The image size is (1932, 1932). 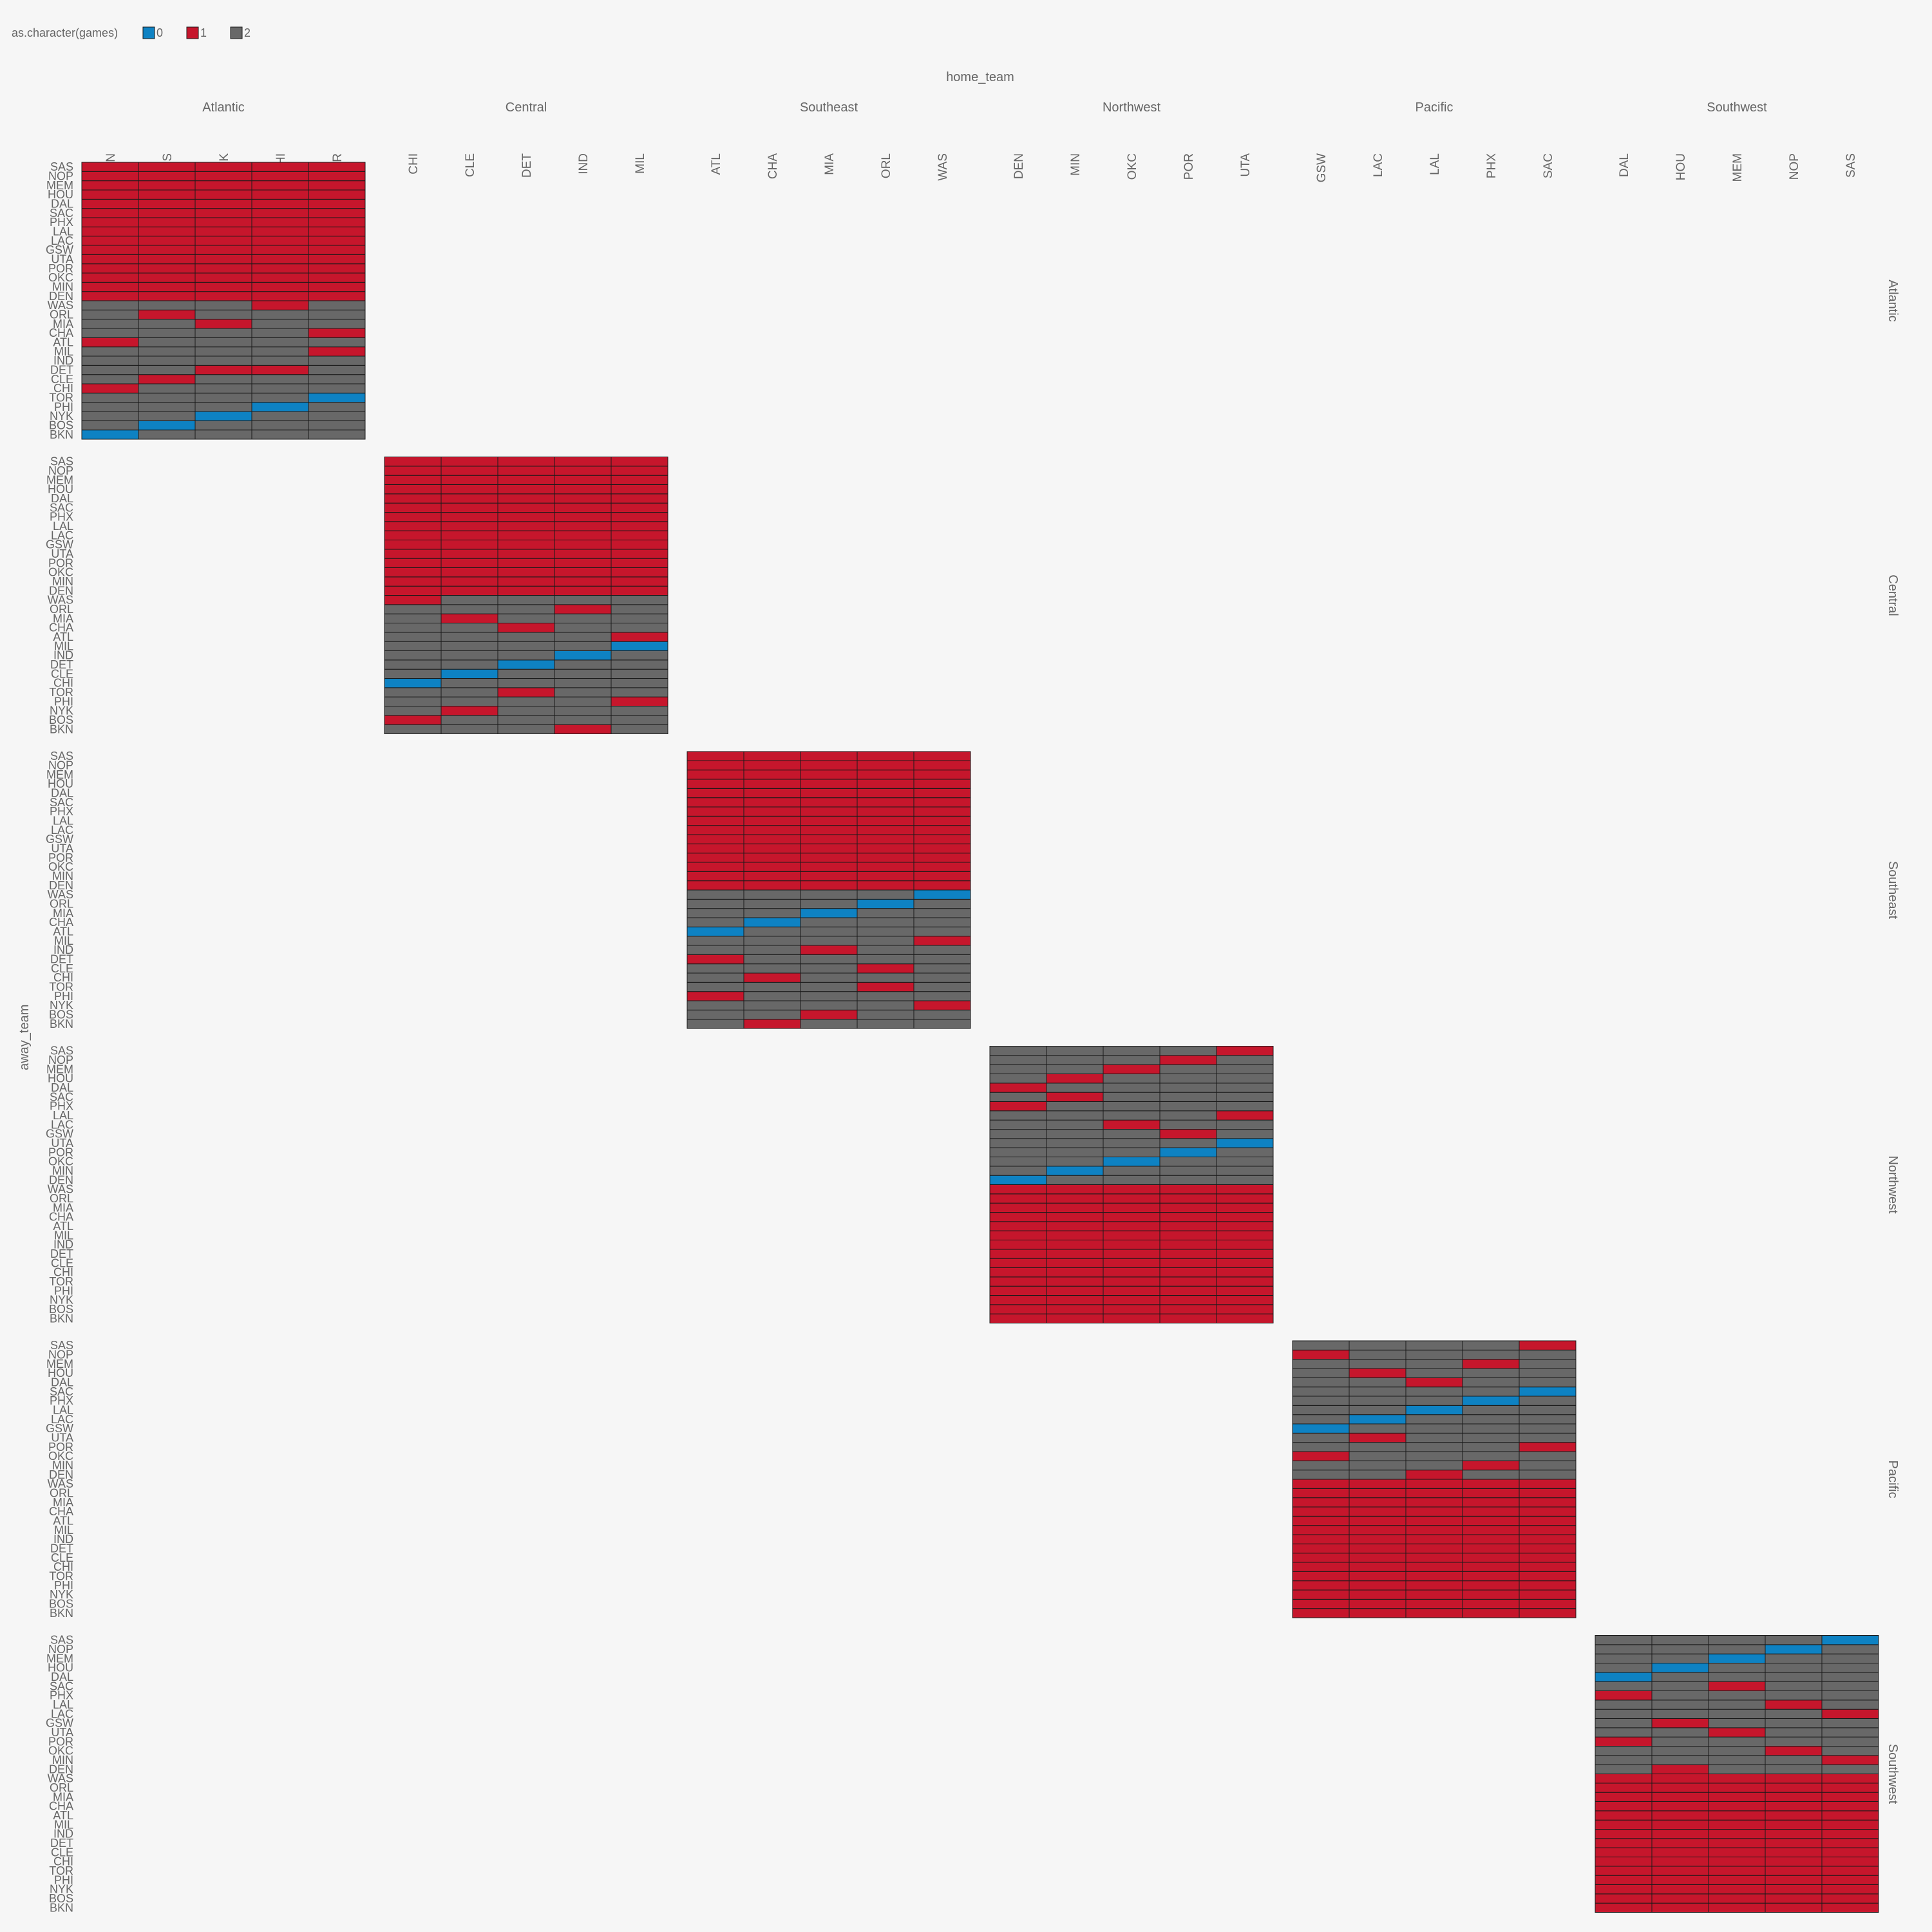 What do you see at coordinates (61, 1870) in the screenshot?
I see `y-tick-label: TOR` at bounding box center [61, 1870].